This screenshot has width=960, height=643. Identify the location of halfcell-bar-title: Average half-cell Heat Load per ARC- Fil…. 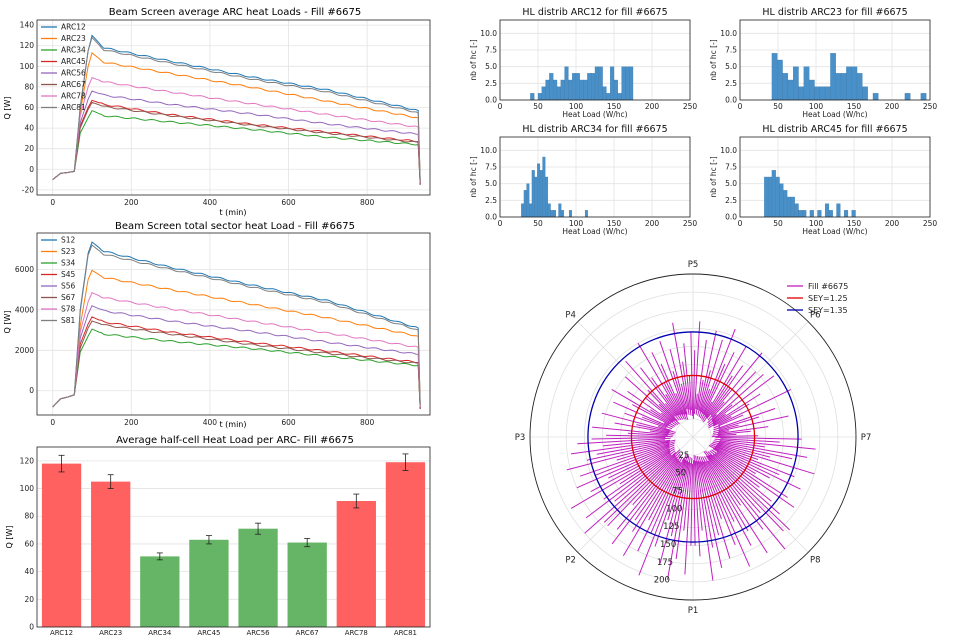
(235, 440).